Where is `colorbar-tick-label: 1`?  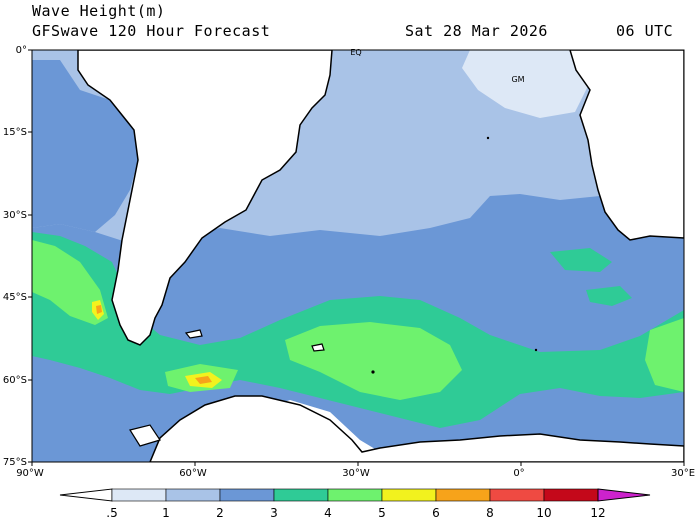 colorbar-tick-label: 1 is located at coordinates (166, 513).